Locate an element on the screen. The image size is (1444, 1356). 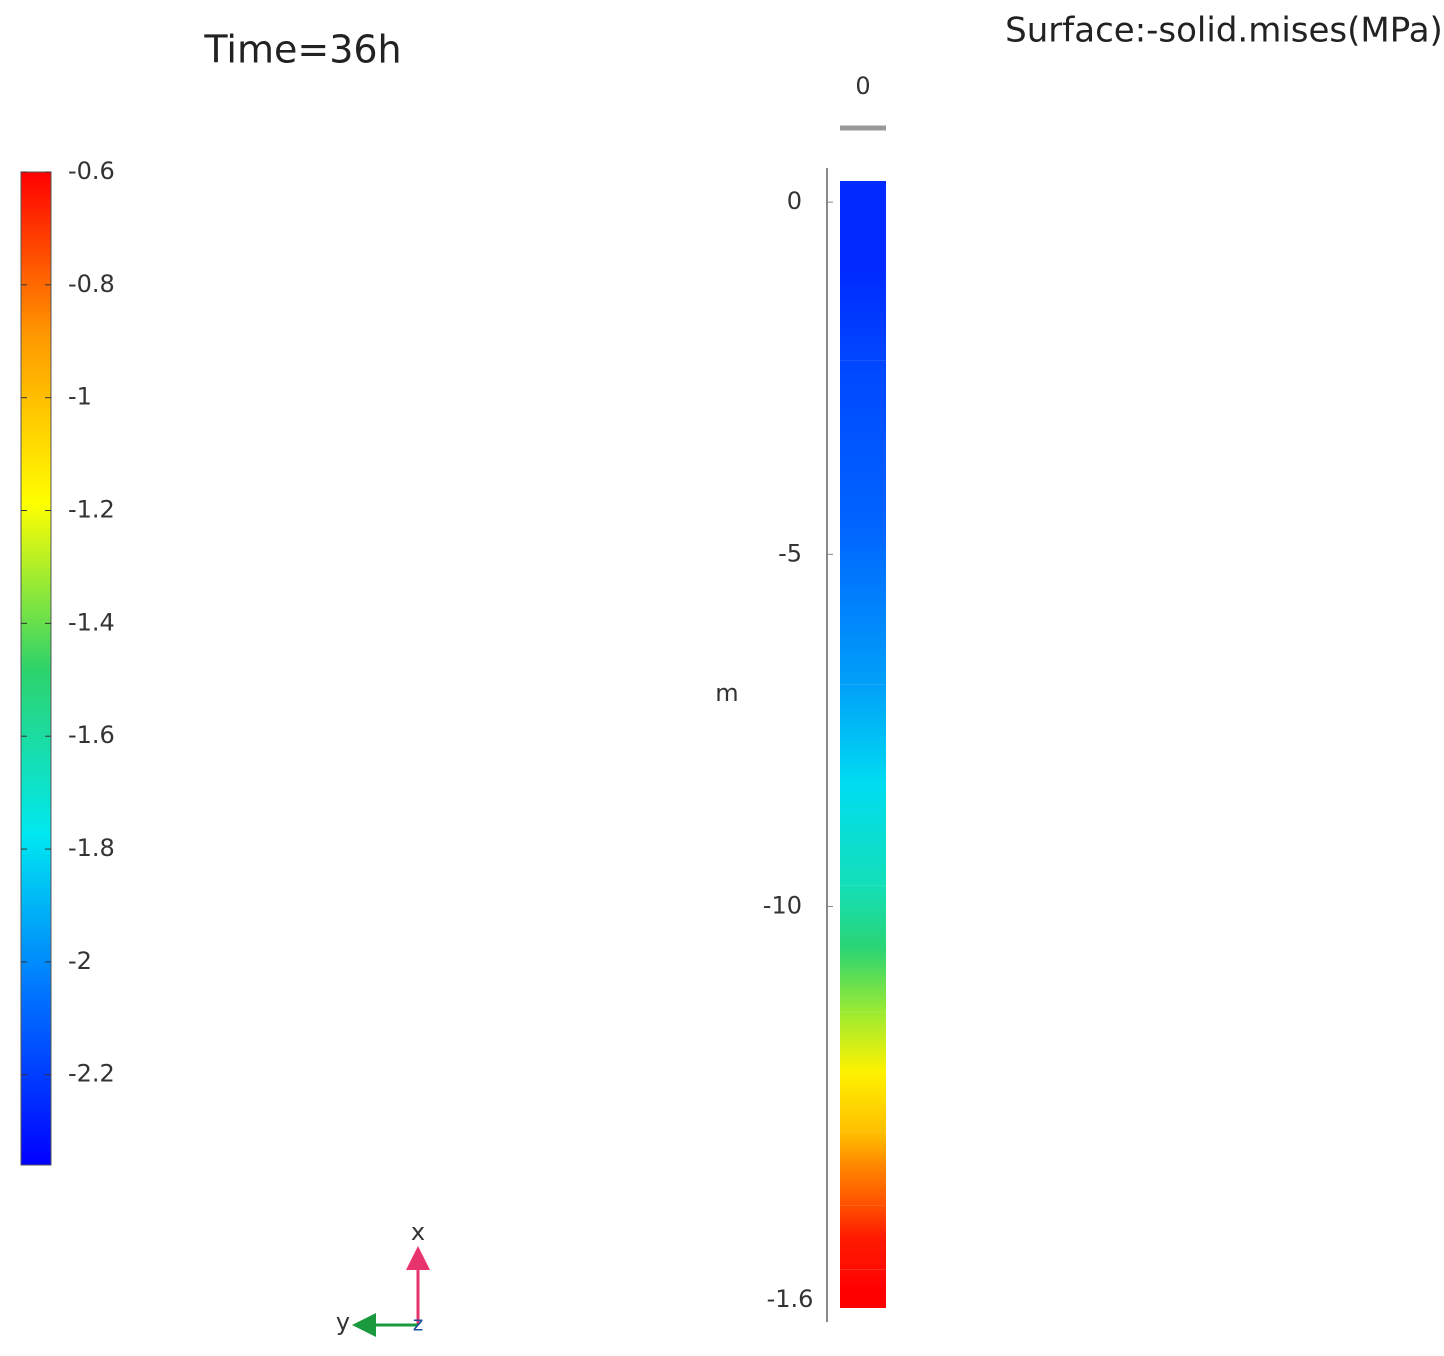
triad-x: x is located at coordinates (418, 1232).